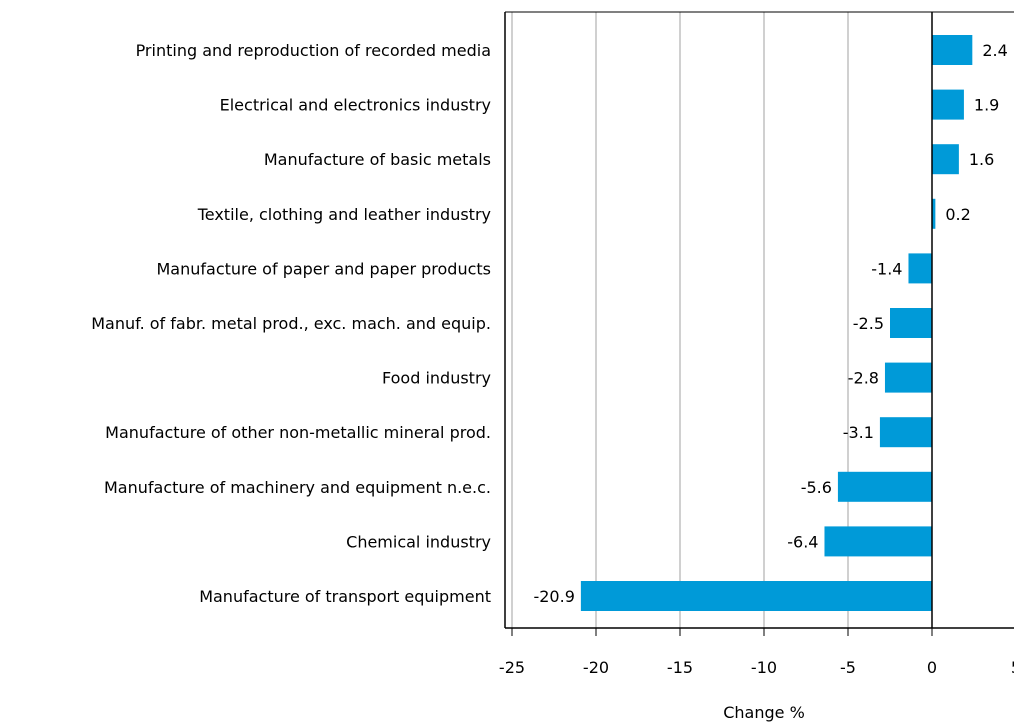 This screenshot has width=1014, height=725. Describe the element at coordinates (863, 378) in the screenshot. I see `data-label: -2.8` at that location.